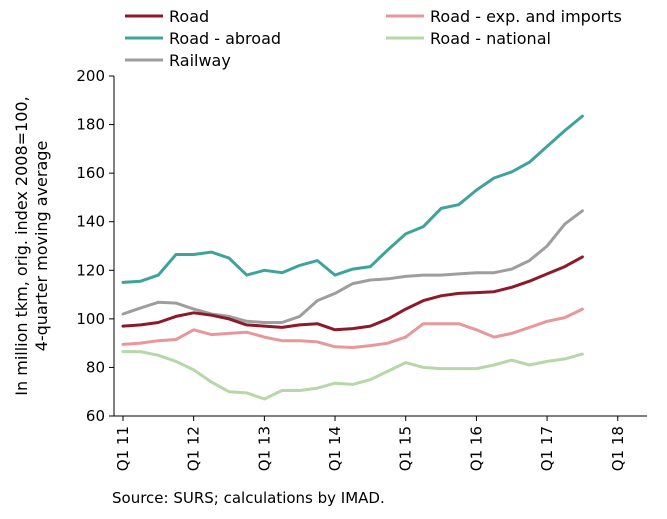  What do you see at coordinates (95, 367) in the screenshot?
I see `y-tick-label: 80` at bounding box center [95, 367].